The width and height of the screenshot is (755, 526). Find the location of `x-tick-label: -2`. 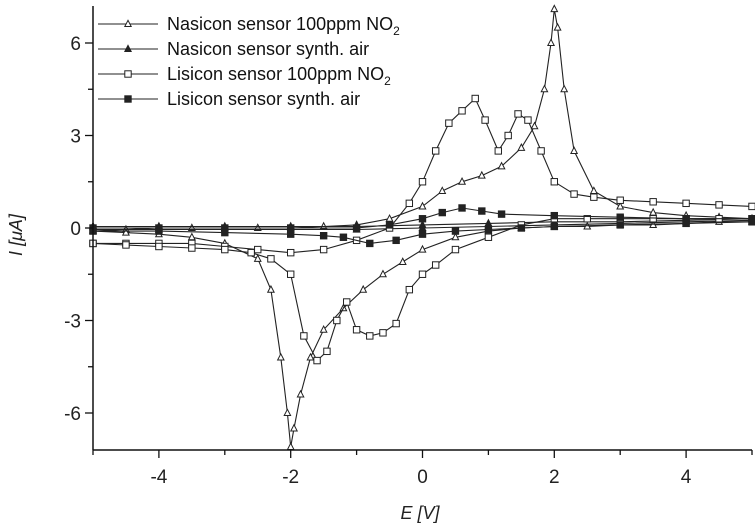

x-tick-label: -2 is located at coordinates (290, 477).